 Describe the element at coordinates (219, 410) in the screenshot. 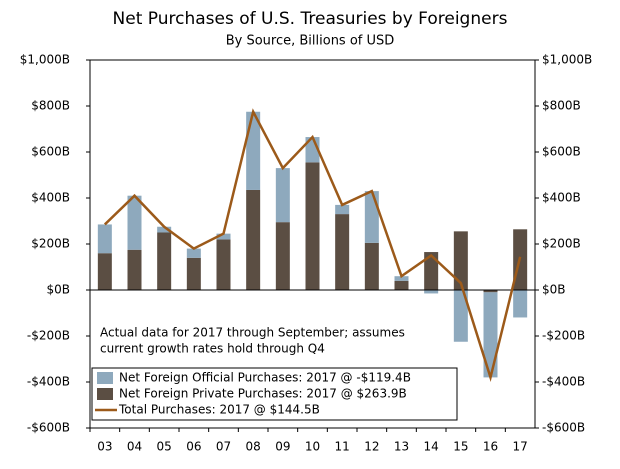

I see `legend-label: Total Purchases: 2017 @ $144.5B` at that location.